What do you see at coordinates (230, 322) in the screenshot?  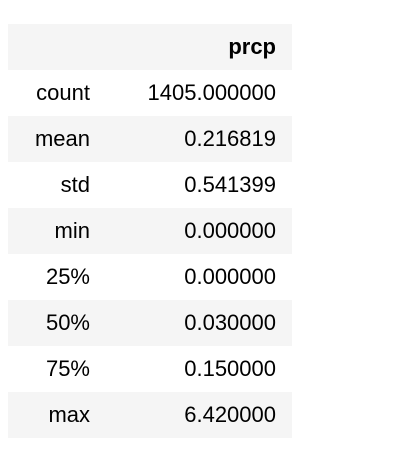 I see `cell-value: 0.030000` at bounding box center [230, 322].